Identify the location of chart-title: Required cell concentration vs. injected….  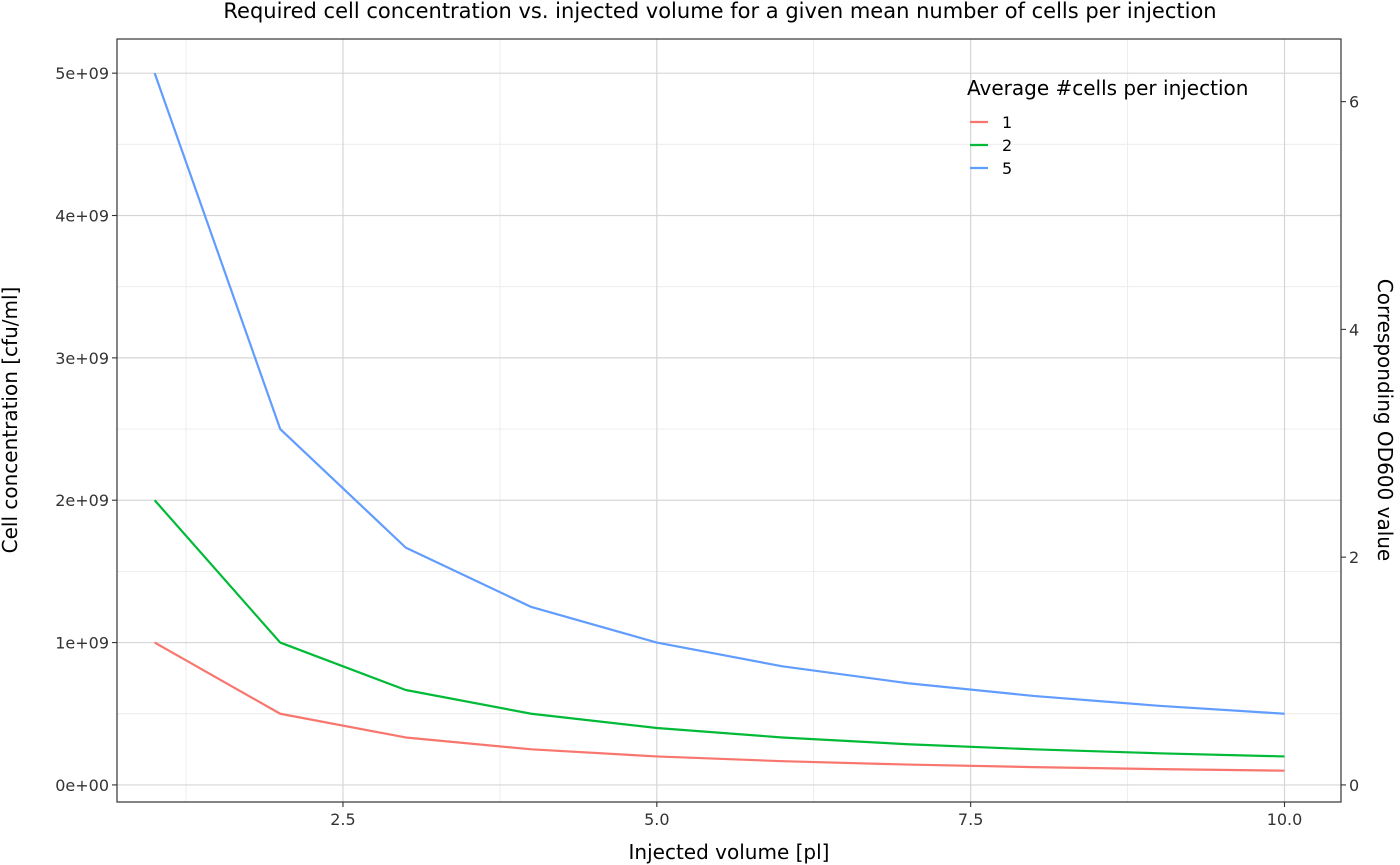
(719, 11).